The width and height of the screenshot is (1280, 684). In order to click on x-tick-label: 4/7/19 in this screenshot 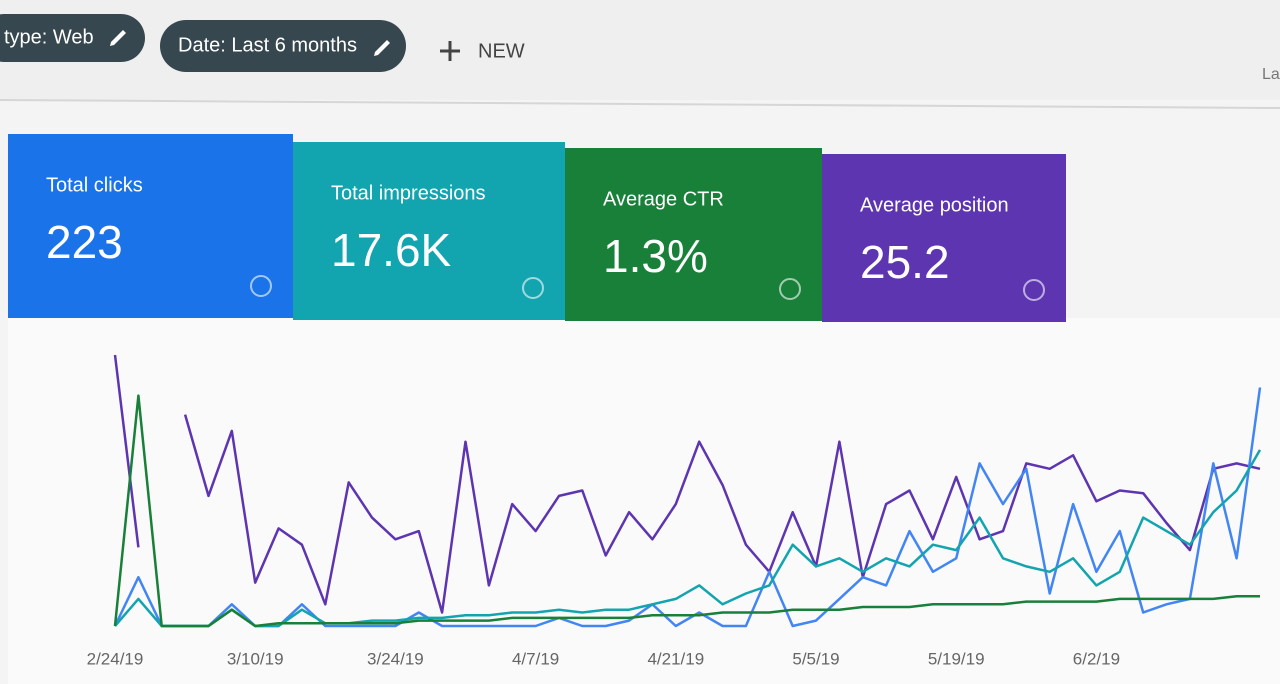, I will do `click(535, 658)`.